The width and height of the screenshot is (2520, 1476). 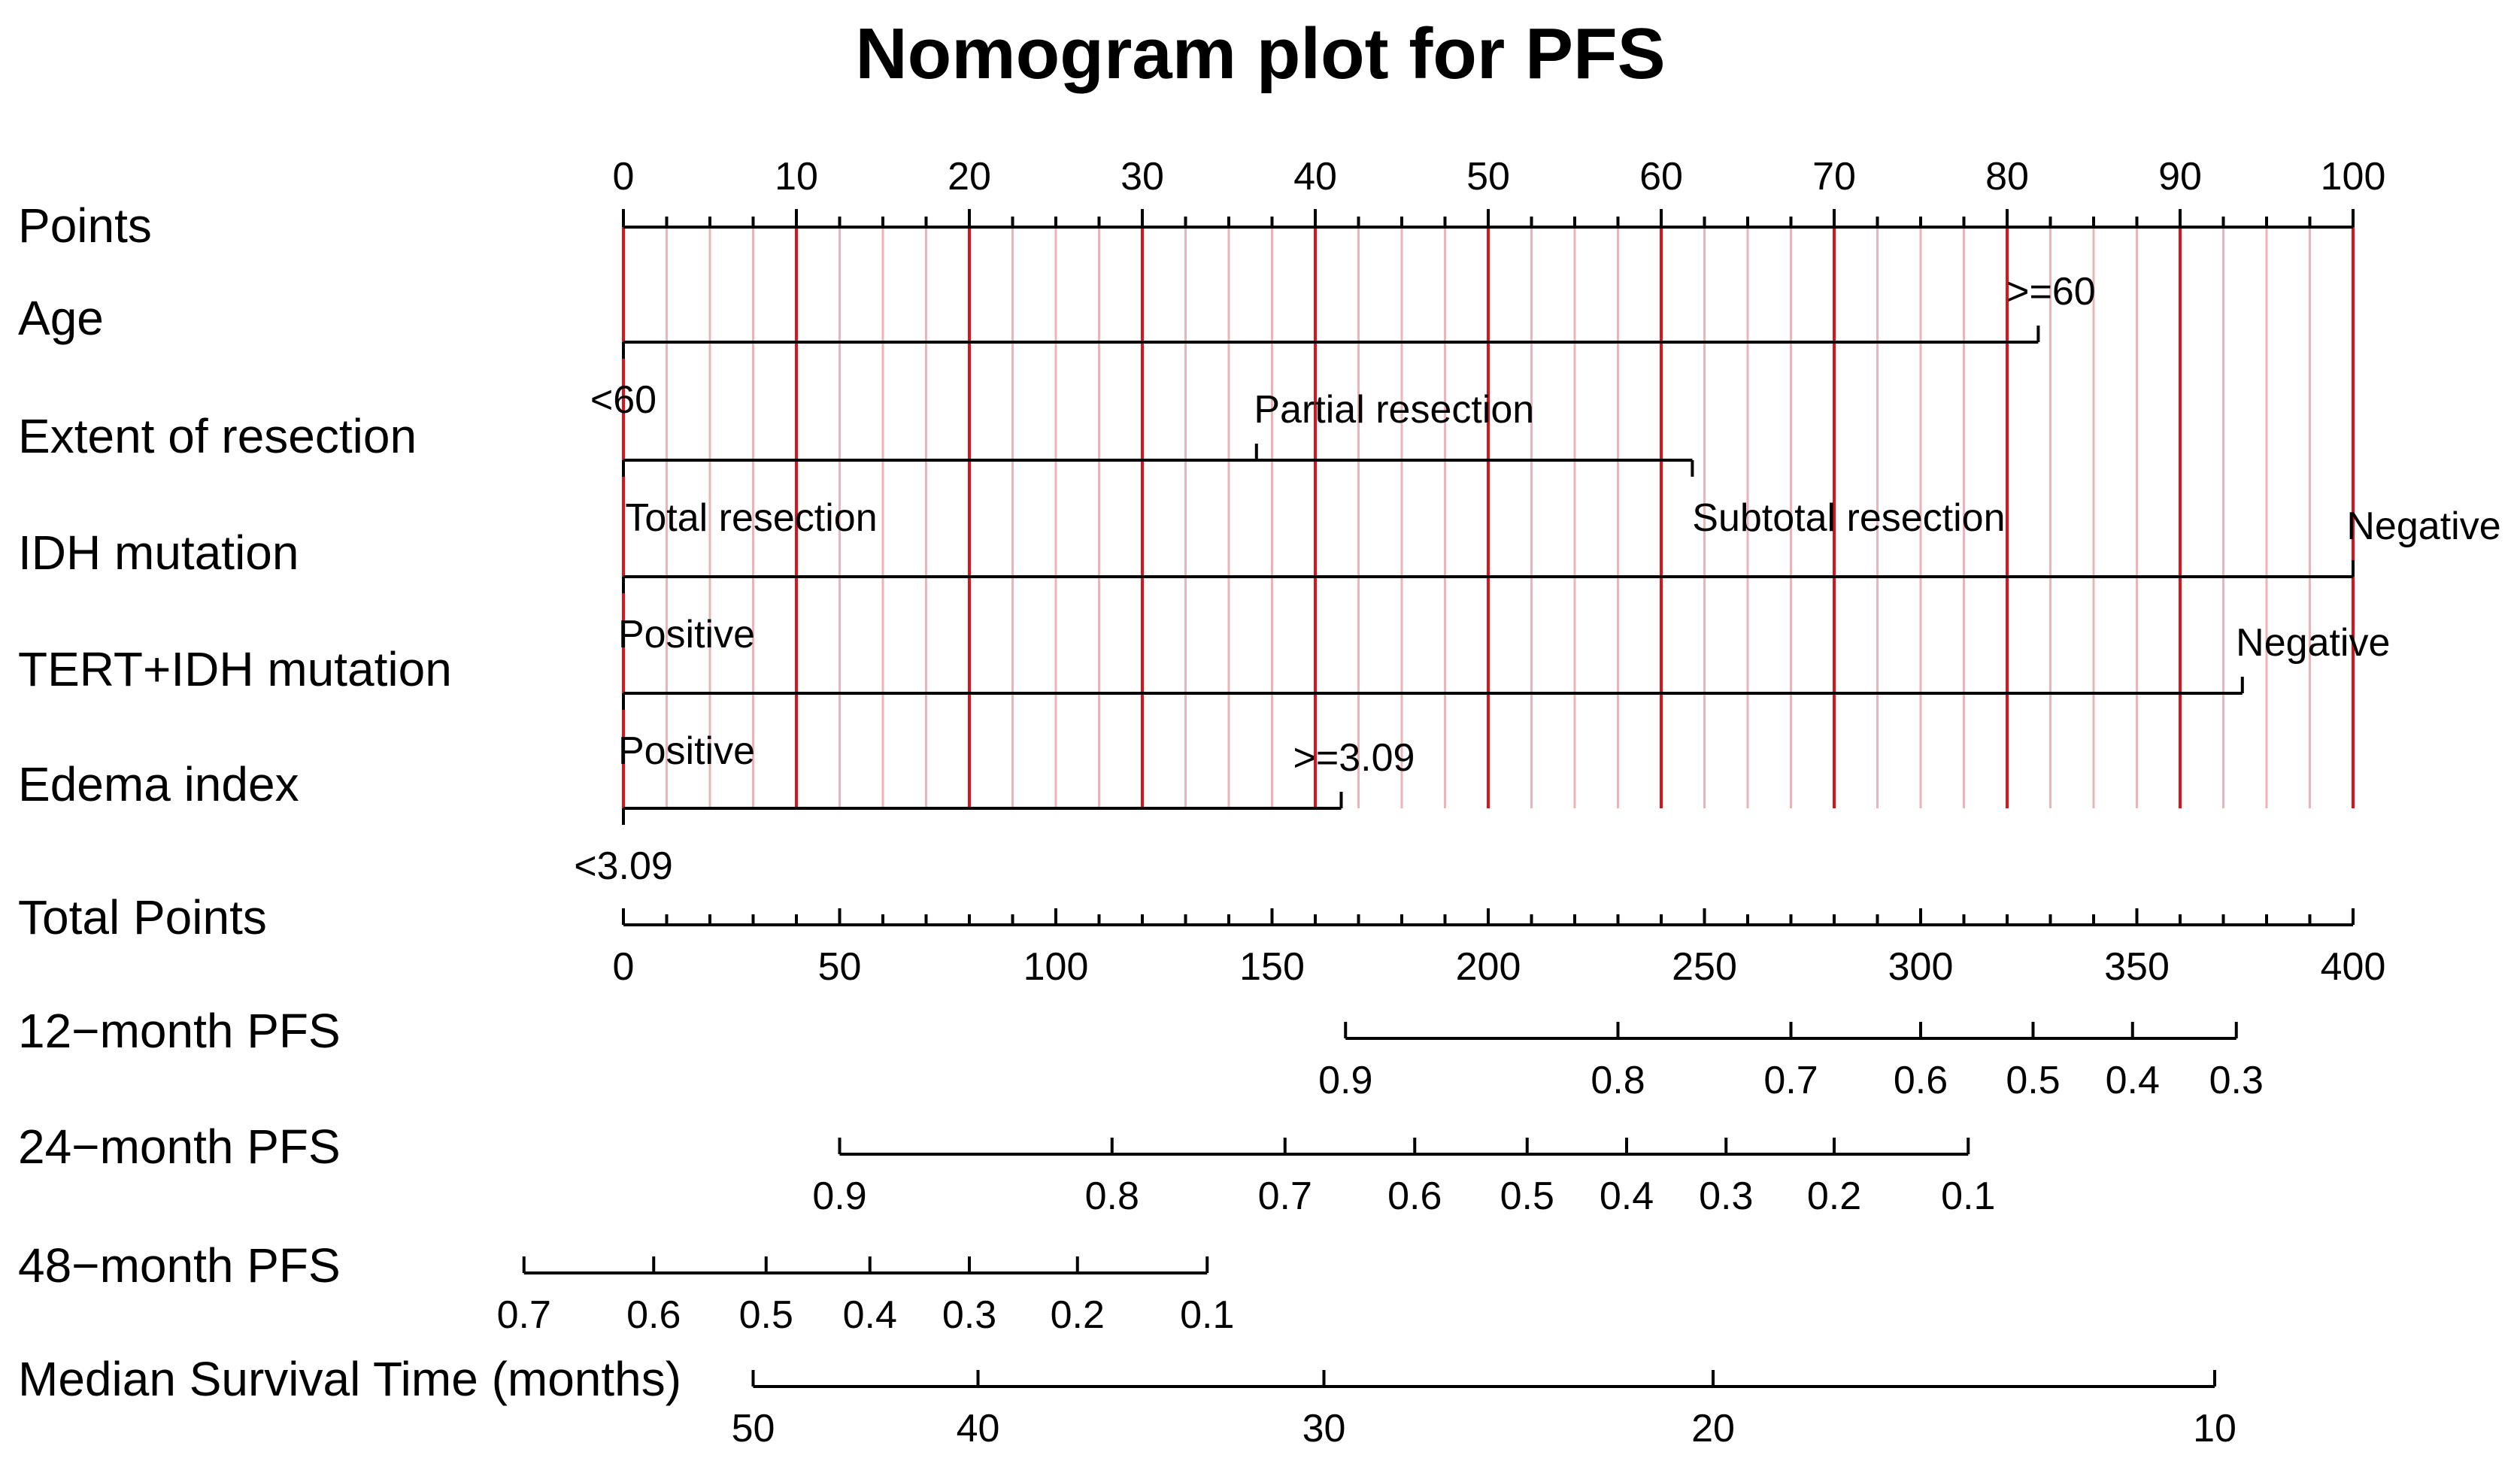 What do you see at coordinates (179, 1147) in the screenshot?
I see `row-label-outcome: 24−month PFS` at bounding box center [179, 1147].